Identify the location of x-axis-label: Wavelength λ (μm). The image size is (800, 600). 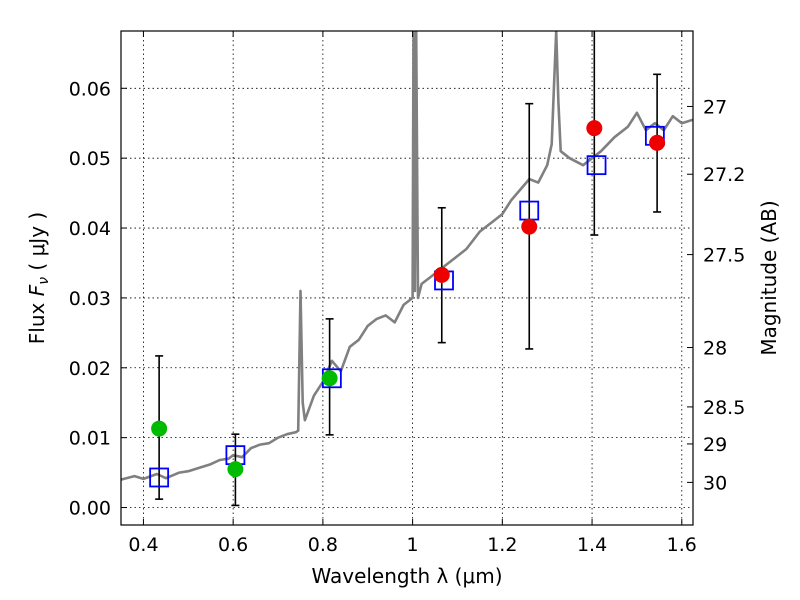
(406, 576).